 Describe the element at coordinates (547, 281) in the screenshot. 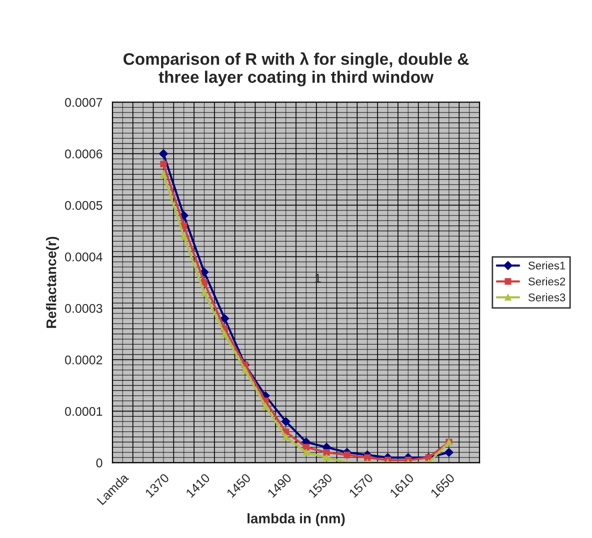

I see `legend-label: Series2` at that location.